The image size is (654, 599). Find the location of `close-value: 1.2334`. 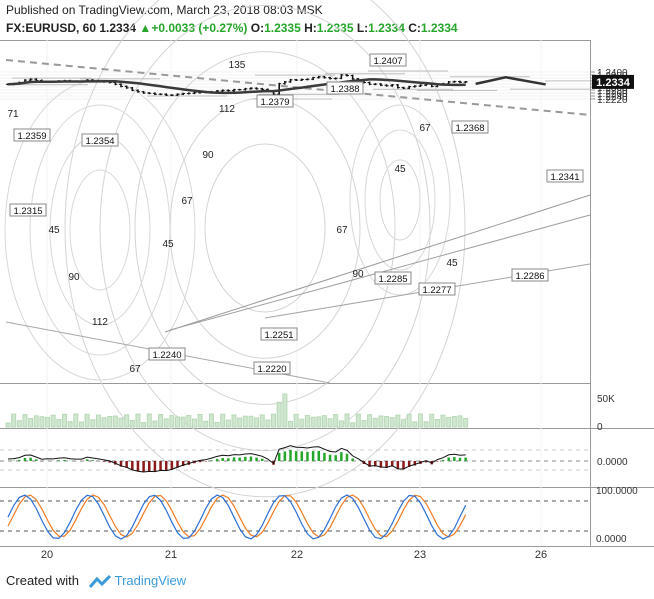

close-value: 1.2334 is located at coordinates (439, 28).